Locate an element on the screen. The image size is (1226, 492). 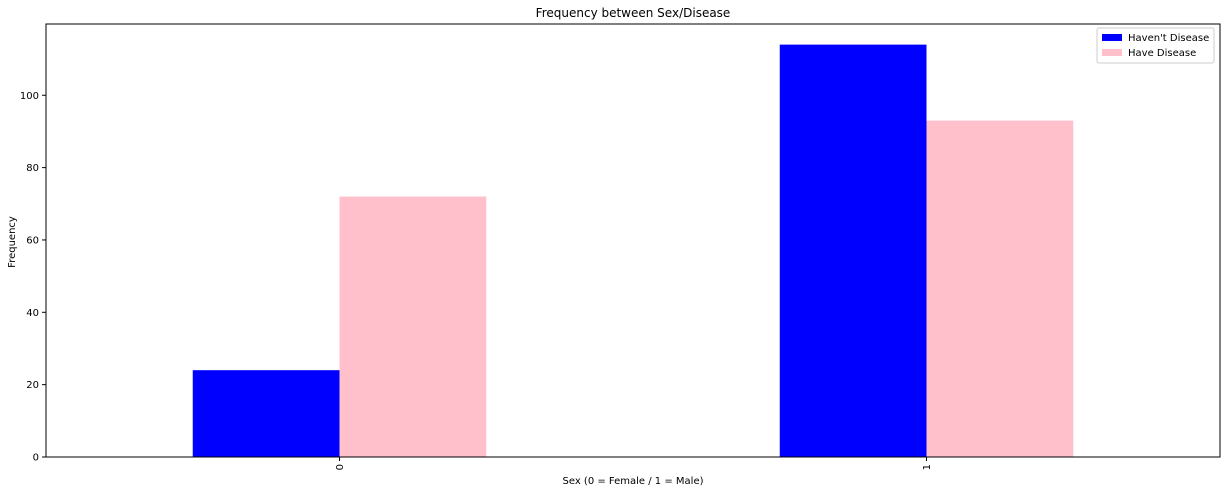
y-tick-label: 20 is located at coordinates (32, 385).